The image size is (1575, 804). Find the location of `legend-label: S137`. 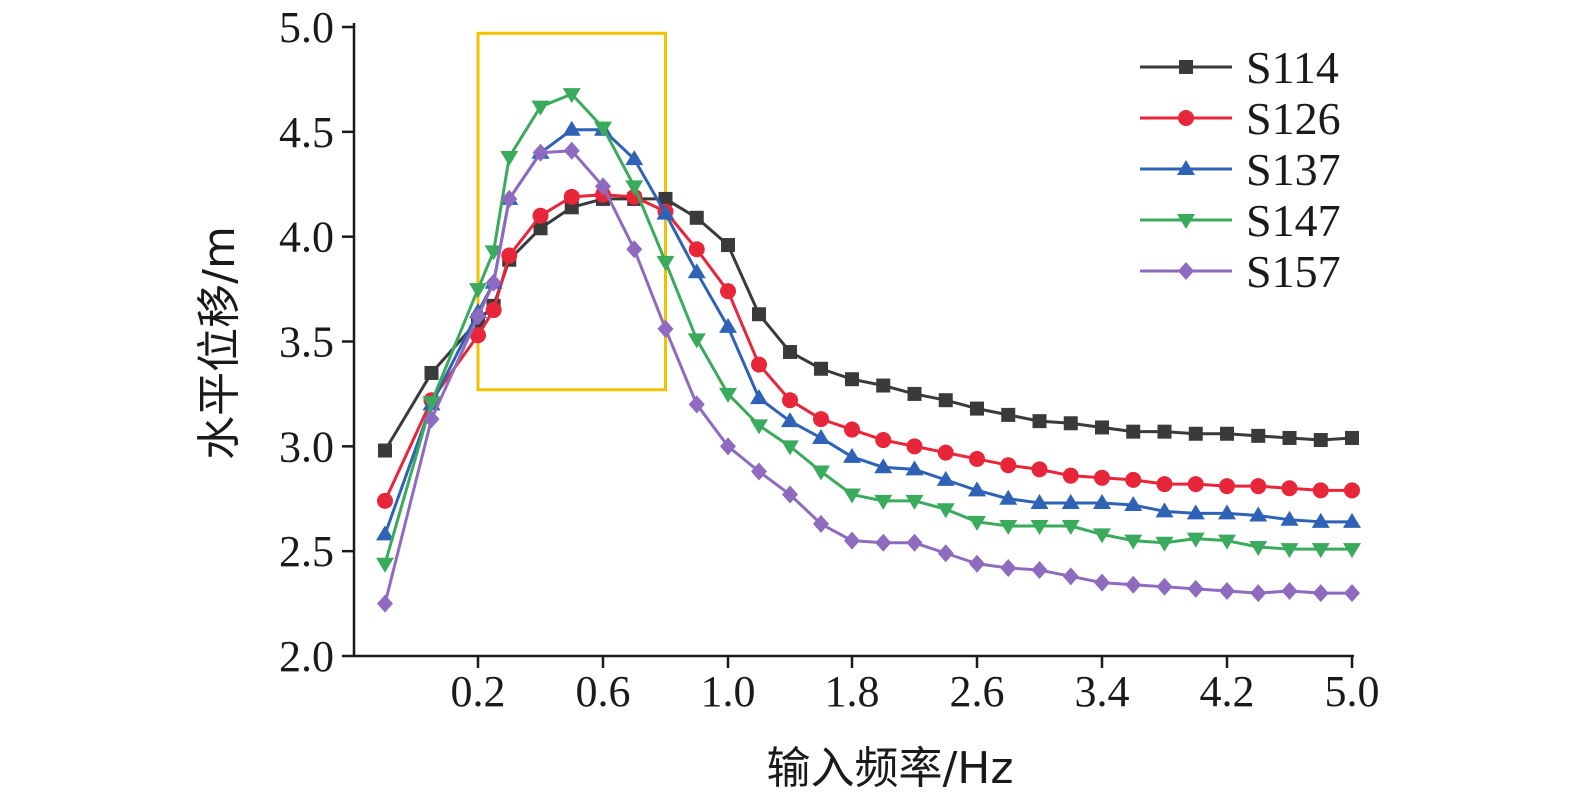

legend-label: S137 is located at coordinates (1293, 169).